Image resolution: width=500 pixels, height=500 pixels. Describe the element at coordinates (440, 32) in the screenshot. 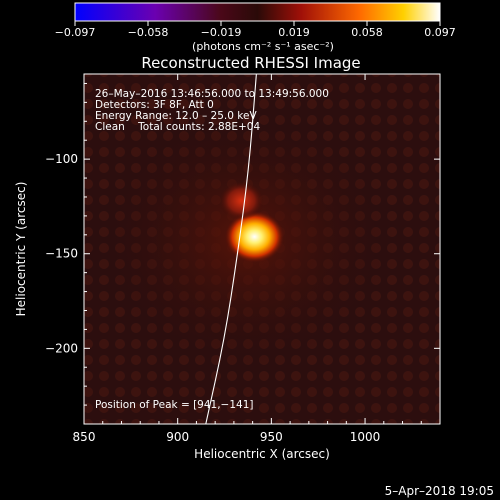

I see `colorbar-tick-label: 0.097` at that location.